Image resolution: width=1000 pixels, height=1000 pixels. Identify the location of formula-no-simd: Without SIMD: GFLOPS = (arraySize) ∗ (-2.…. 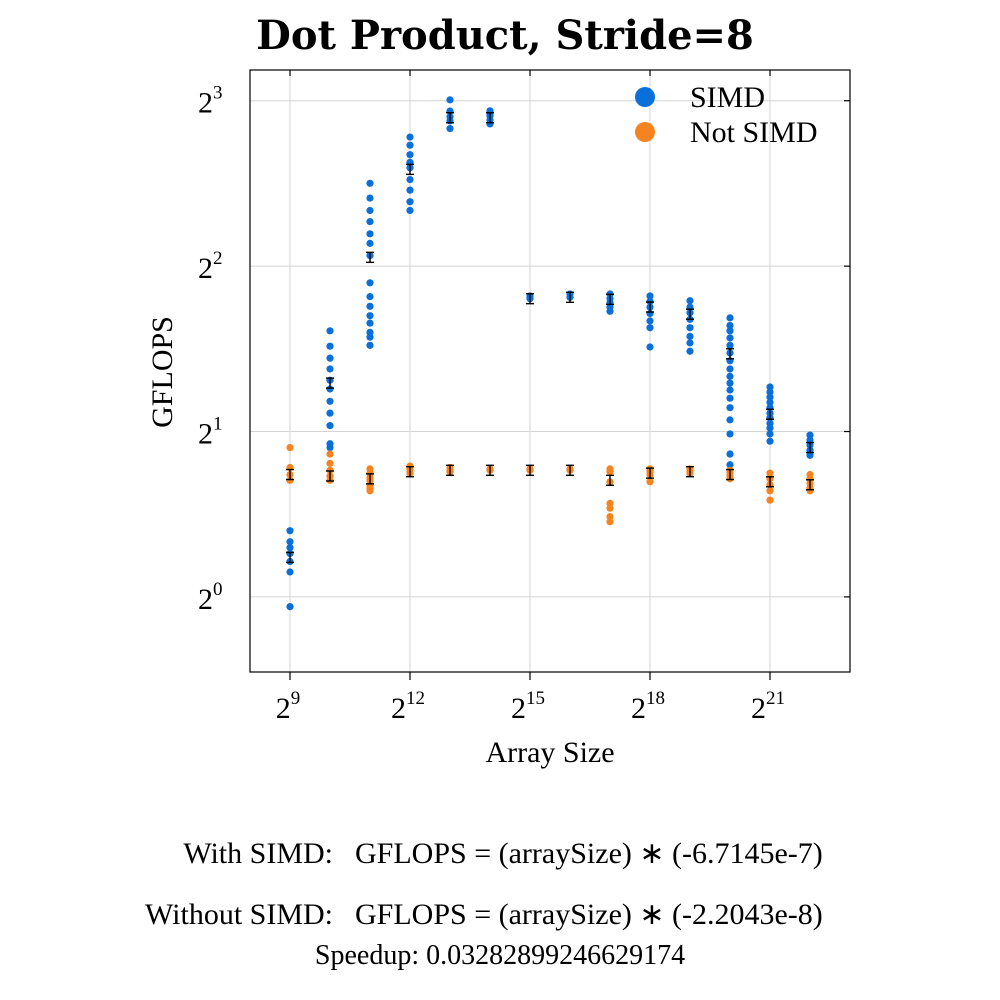
(411, 897).